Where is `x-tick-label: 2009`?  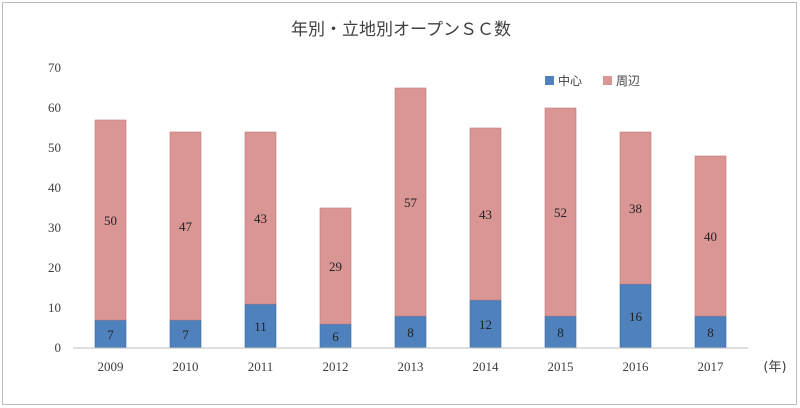
x-tick-label: 2009 is located at coordinates (111, 366).